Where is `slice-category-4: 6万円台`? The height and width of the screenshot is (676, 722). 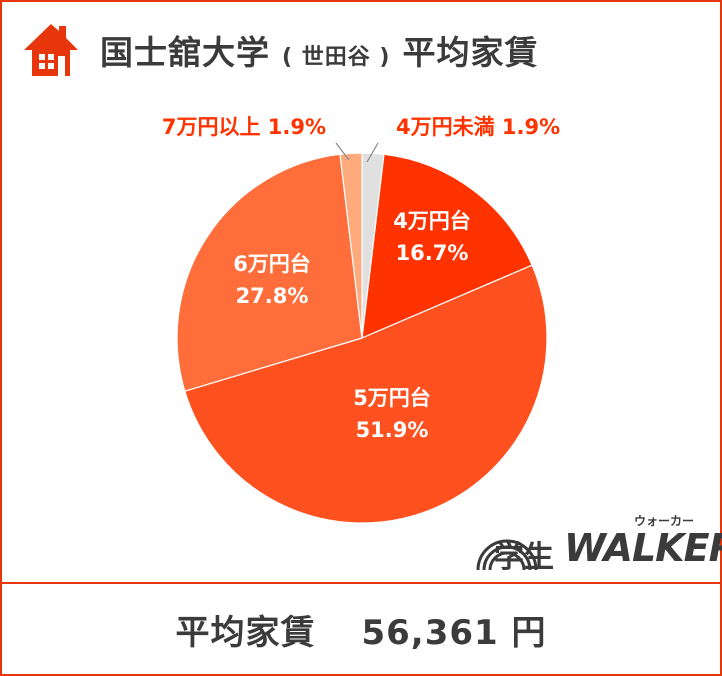 slice-category-4: 6万円台 is located at coordinates (272, 264).